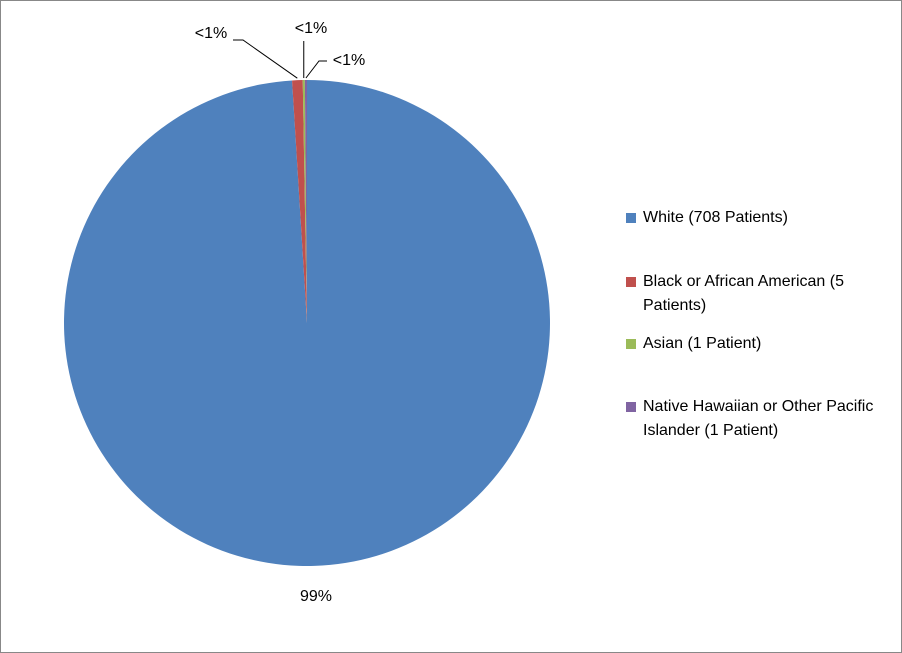 The width and height of the screenshot is (902, 653). I want to click on legend-entry: White (708 Patients), so click(707, 218).